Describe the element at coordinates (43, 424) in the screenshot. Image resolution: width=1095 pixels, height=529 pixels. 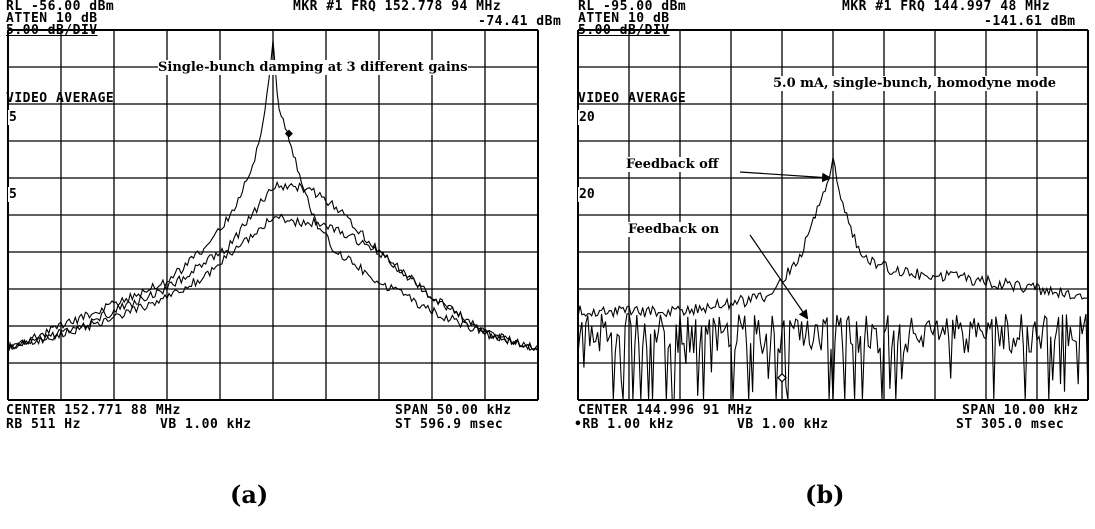
I see `rbw-a: RB 511 Hz` at that location.